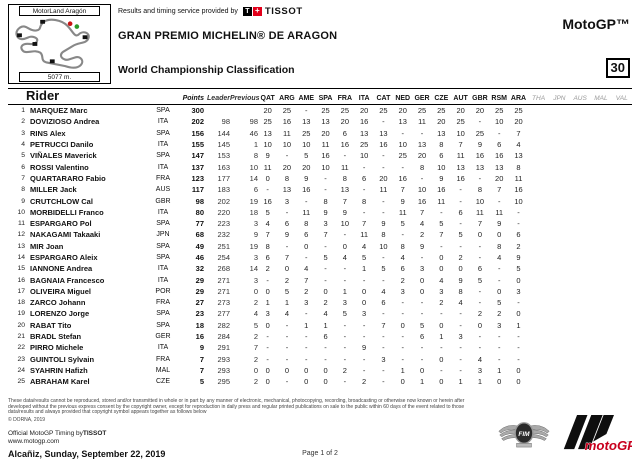 Image resolution: width=640 pixels, height=468 pixels. What do you see at coordinates (255, 280) in the screenshot?
I see `gap-previous-cell: 3` at bounding box center [255, 280].